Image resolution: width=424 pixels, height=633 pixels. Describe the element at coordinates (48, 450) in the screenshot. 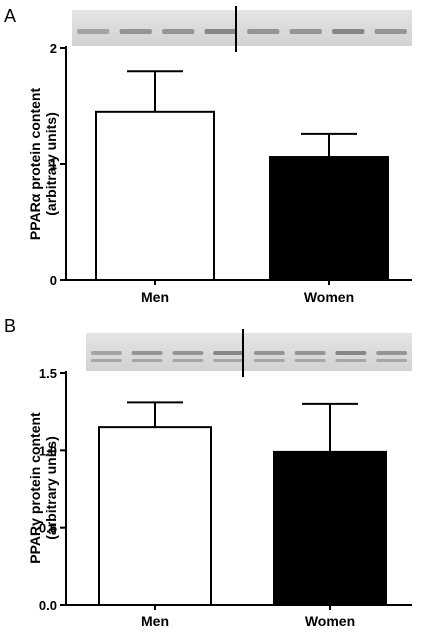

I see `y-tick-label: 1.0` at that location.